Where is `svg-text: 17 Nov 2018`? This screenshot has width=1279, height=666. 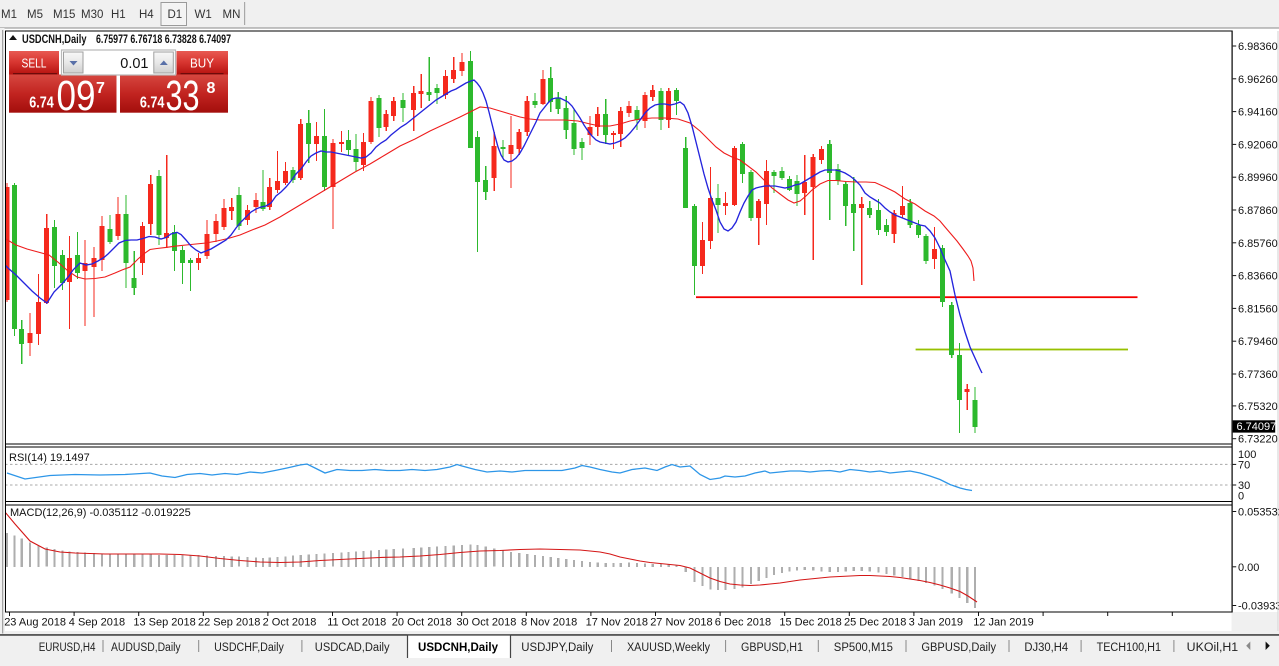
svg-text: 17 Nov 2018 is located at coordinates (617, 623).